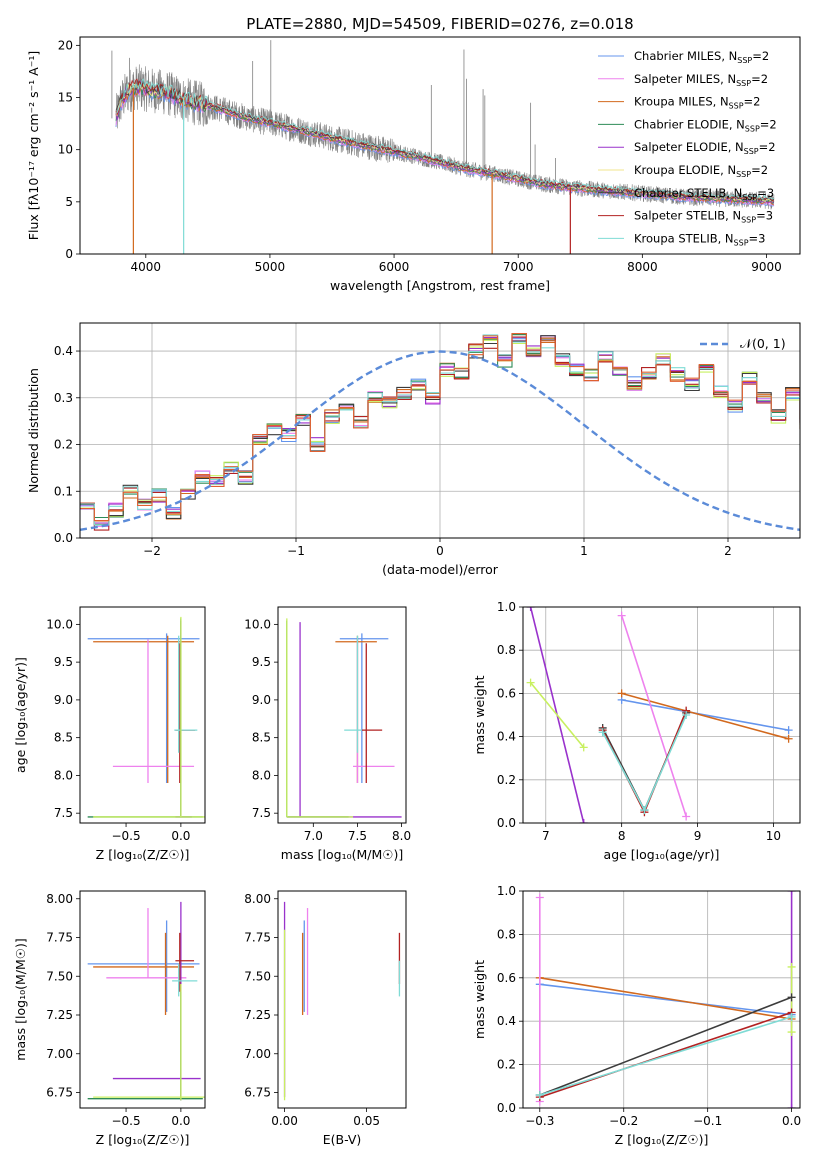 The image size is (819, 1170). What do you see at coordinates (63, 700) in the screenshot?
I see `y-tick-label: 9.0` at bounding box center [63, 700].